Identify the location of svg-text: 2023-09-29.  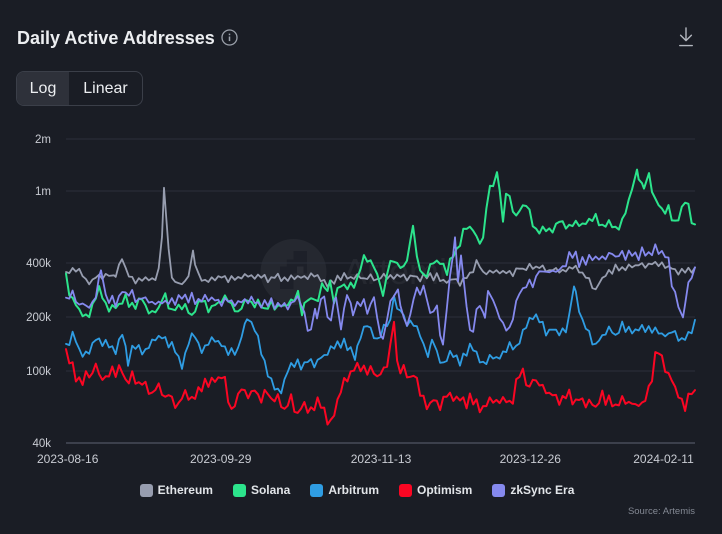
(221, 459).